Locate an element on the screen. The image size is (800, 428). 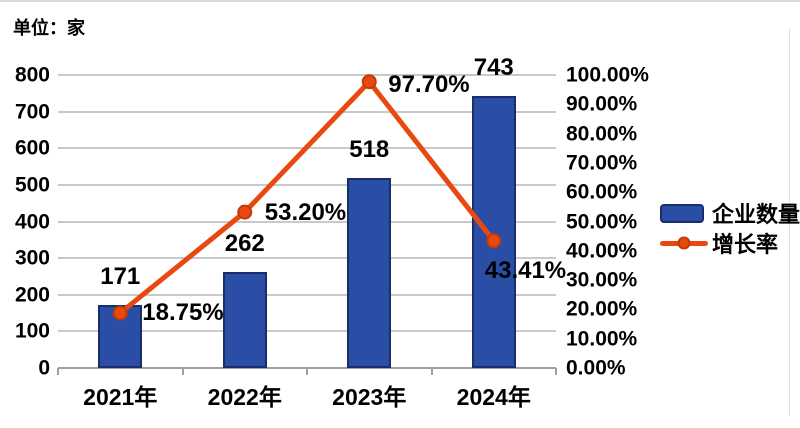
right-axis-tick-label: 80.00% is located at coordinates (602, 134).